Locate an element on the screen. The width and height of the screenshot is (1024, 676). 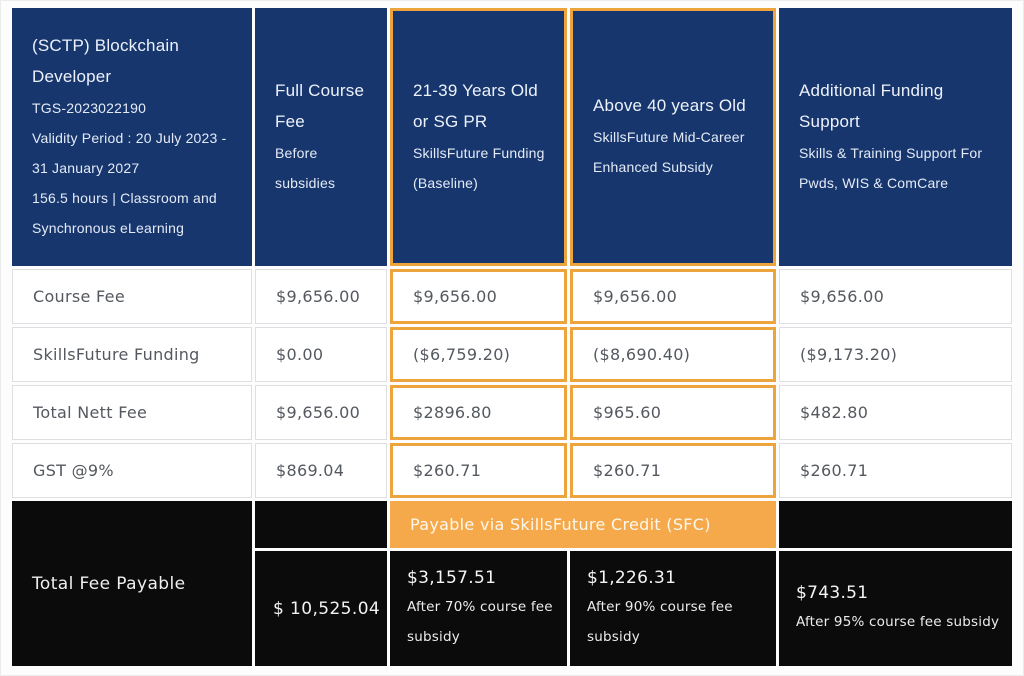
cell-value: ($9,173.20) is located at coordinates (895, 354).